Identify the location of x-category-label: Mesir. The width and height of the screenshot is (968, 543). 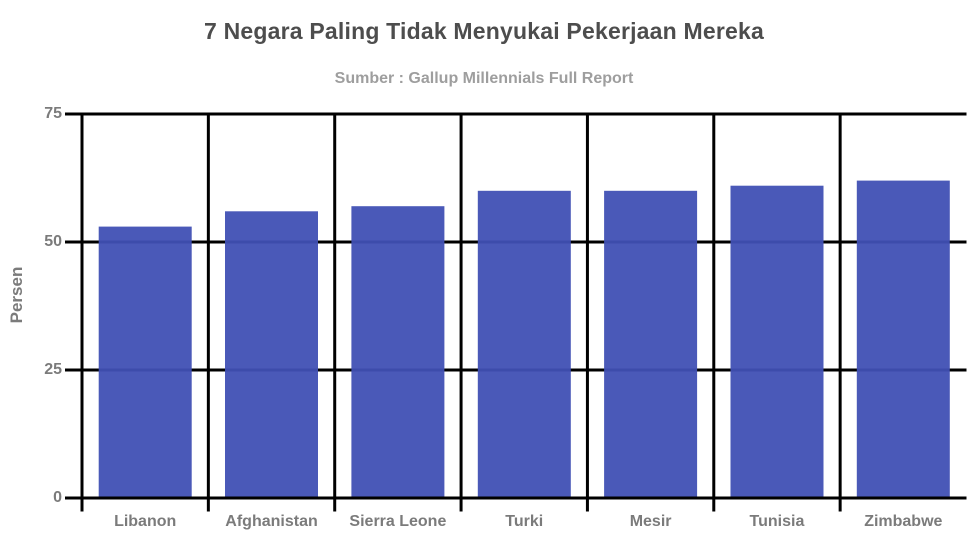
(650, 521).